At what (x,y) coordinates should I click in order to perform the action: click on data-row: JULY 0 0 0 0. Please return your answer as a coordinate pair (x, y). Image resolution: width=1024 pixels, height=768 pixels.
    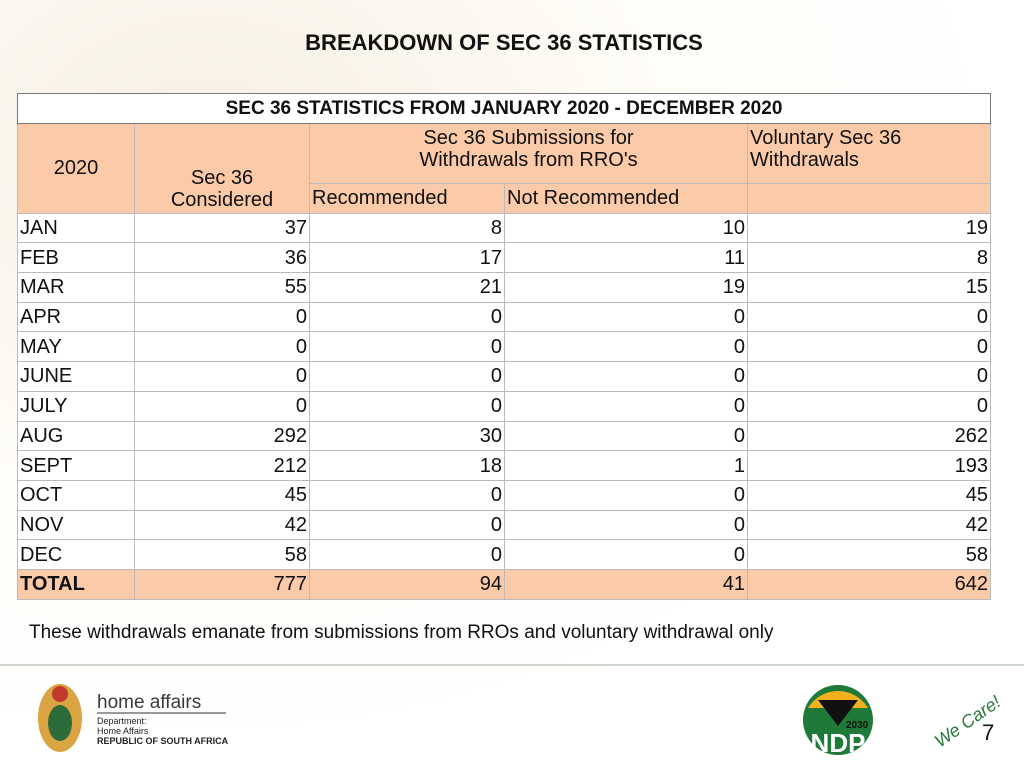
    Looking at the image, I should click on (504, 406).